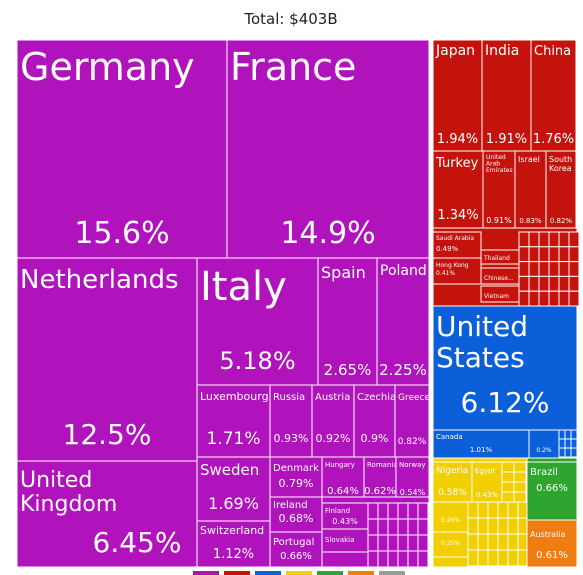 This screenshot has width=583, height=575. What do you see at coordinates (380, 477) in the screenshot?
I see `tile-romania` at bounding box center [380, 477].